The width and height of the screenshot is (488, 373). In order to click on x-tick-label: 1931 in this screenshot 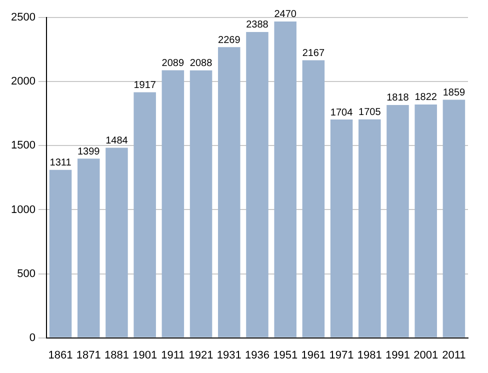, I will do `click(229, 355)`.